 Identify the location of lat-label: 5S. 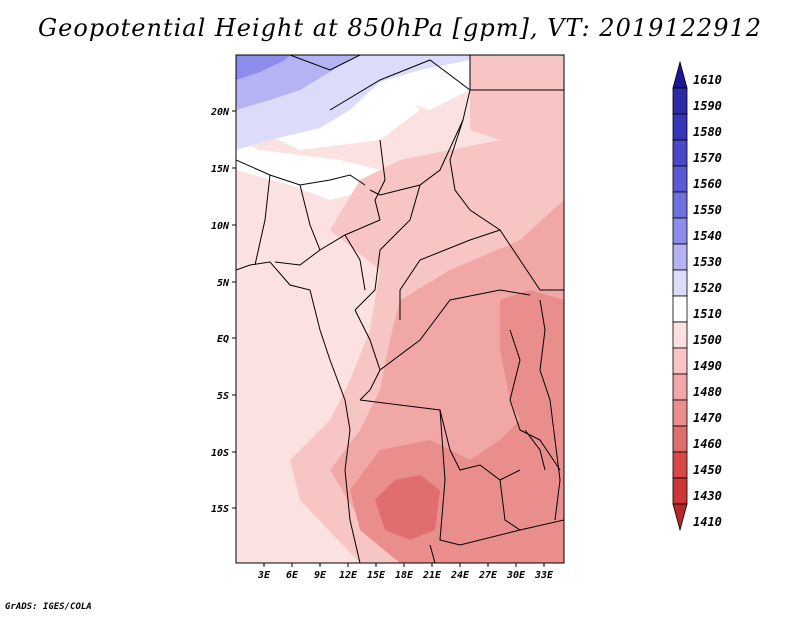
(223, 396).